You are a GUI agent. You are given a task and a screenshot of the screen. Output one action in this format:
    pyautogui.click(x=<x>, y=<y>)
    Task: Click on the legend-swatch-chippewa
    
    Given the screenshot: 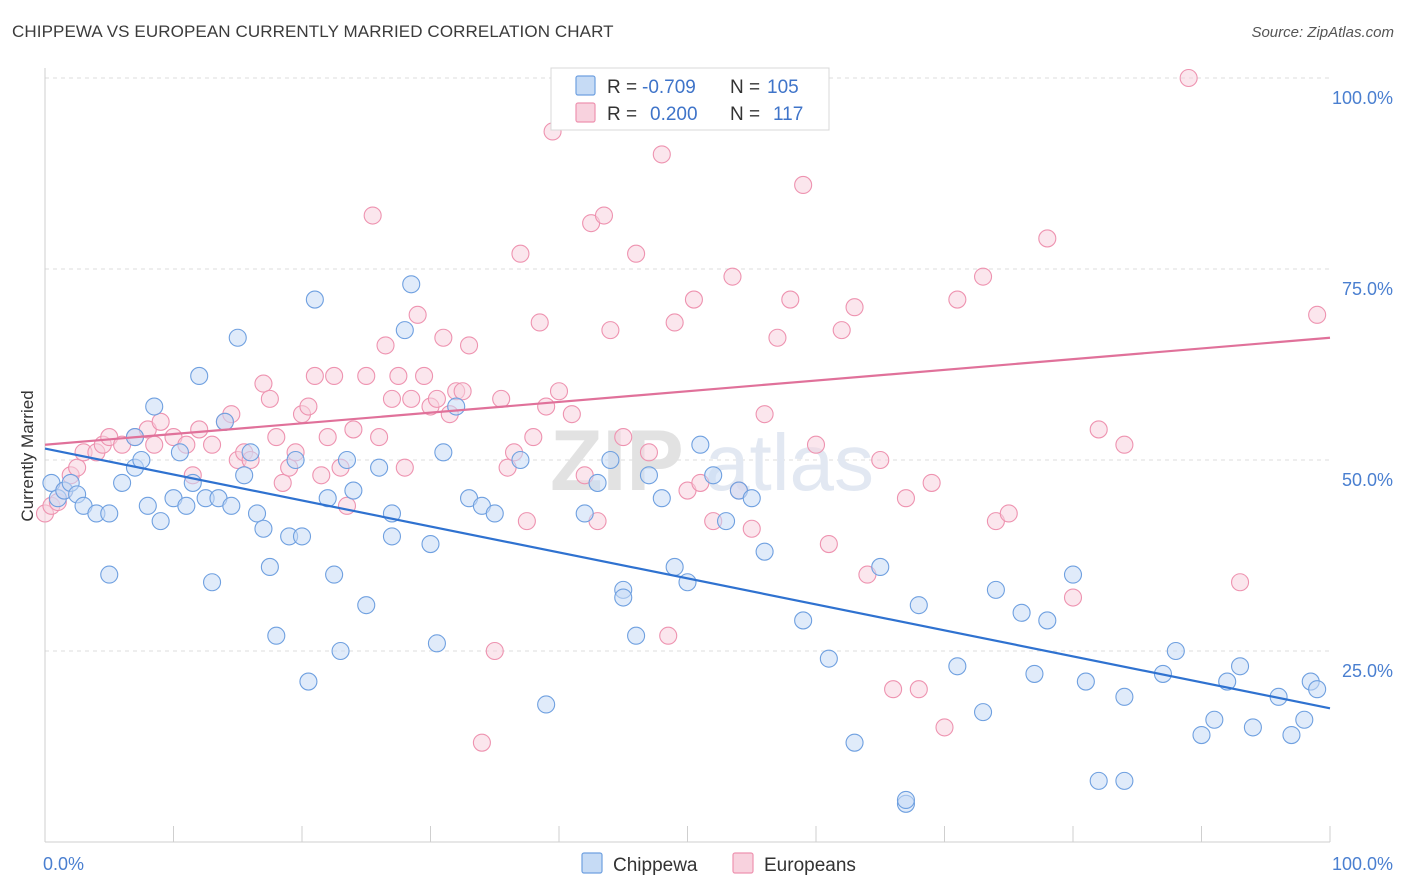 What is the action you would take?
    pyautogui.click(x=585, y=85)
    